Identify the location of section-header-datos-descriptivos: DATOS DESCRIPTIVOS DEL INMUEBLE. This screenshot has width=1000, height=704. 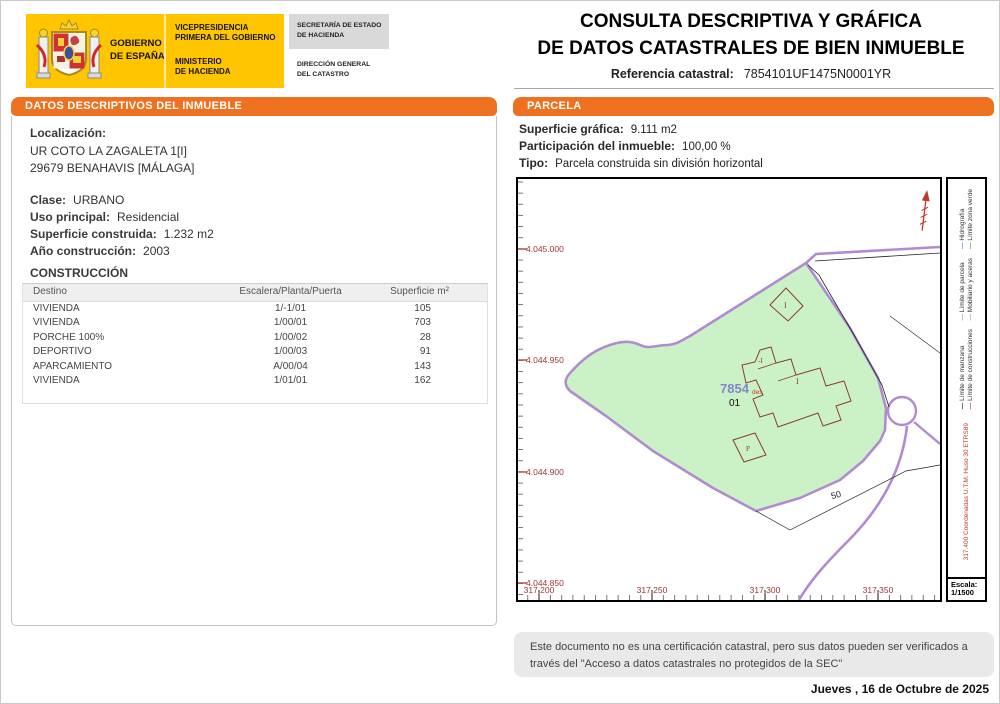
(254, 106).